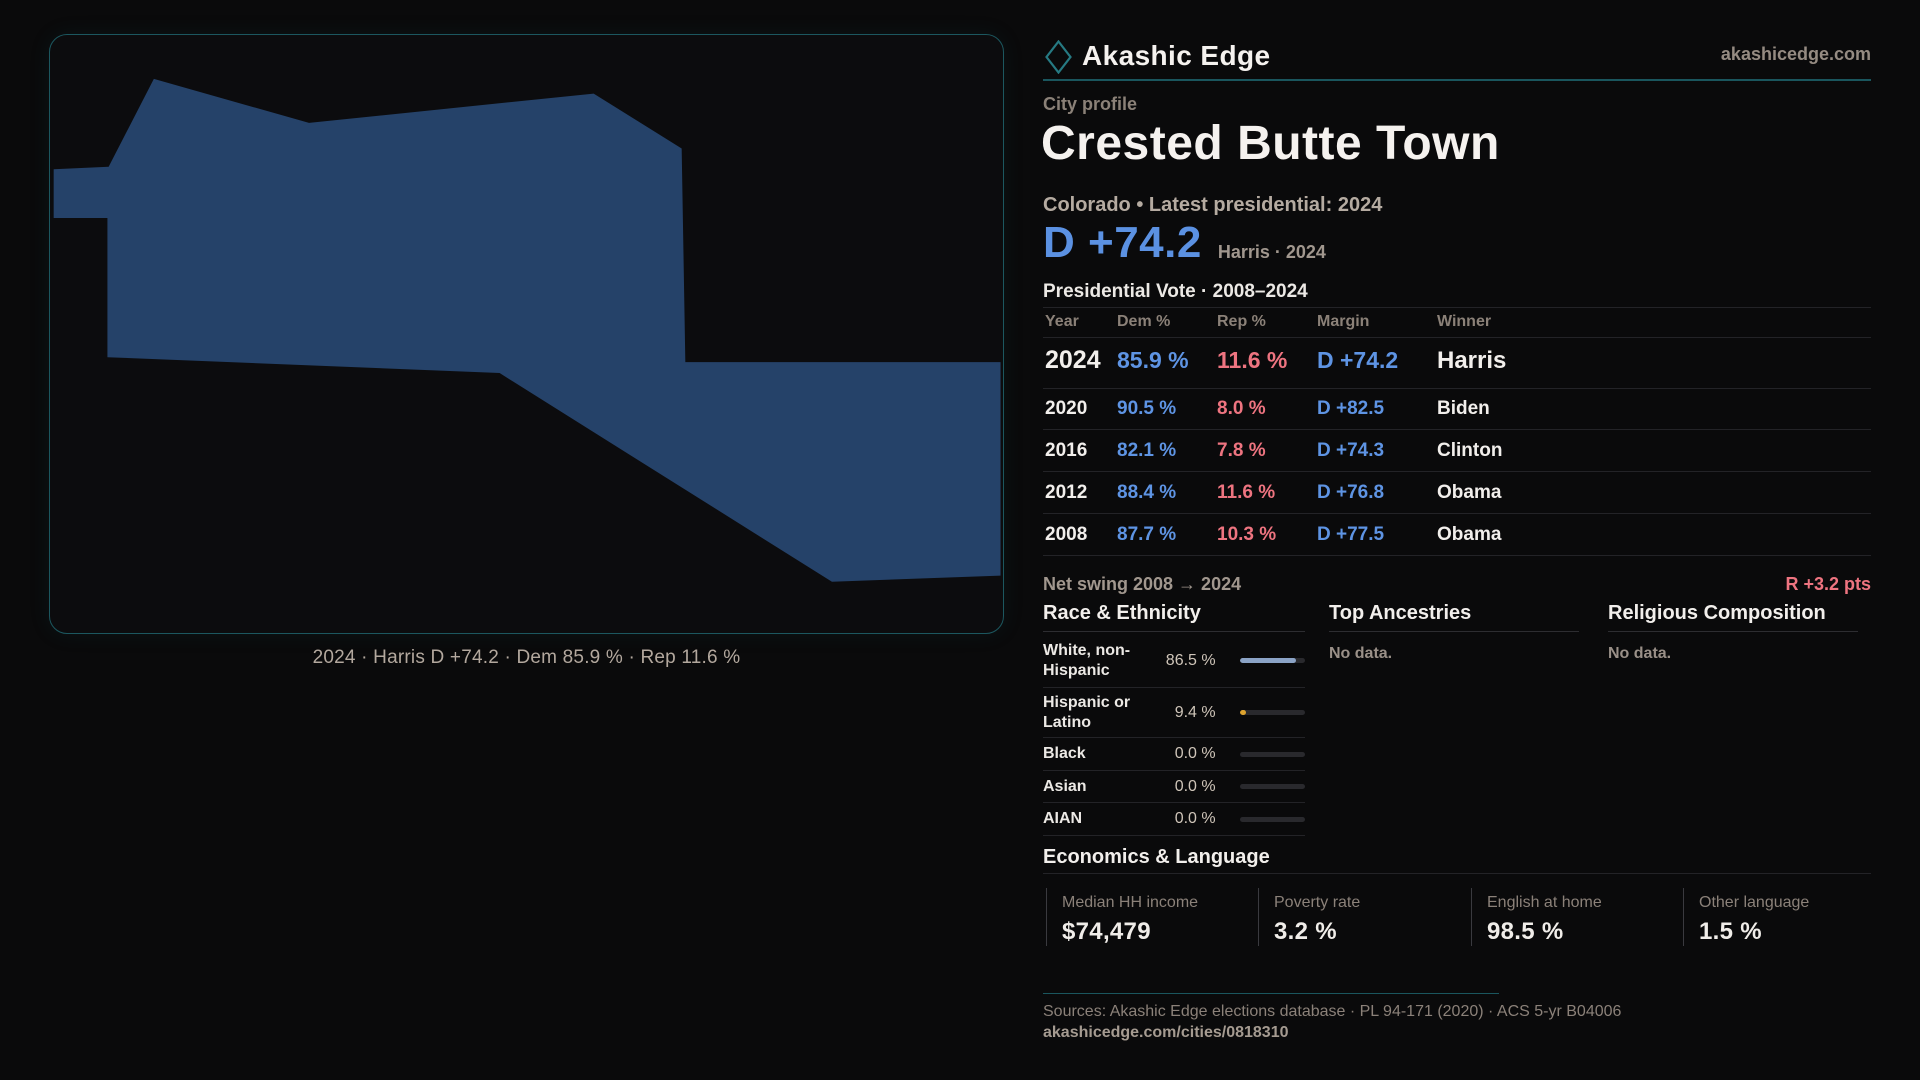 This screenshot has width=1920, height=1080. I want to click on race-row-asian: Asian 0.0 %, so click(1174, 787).